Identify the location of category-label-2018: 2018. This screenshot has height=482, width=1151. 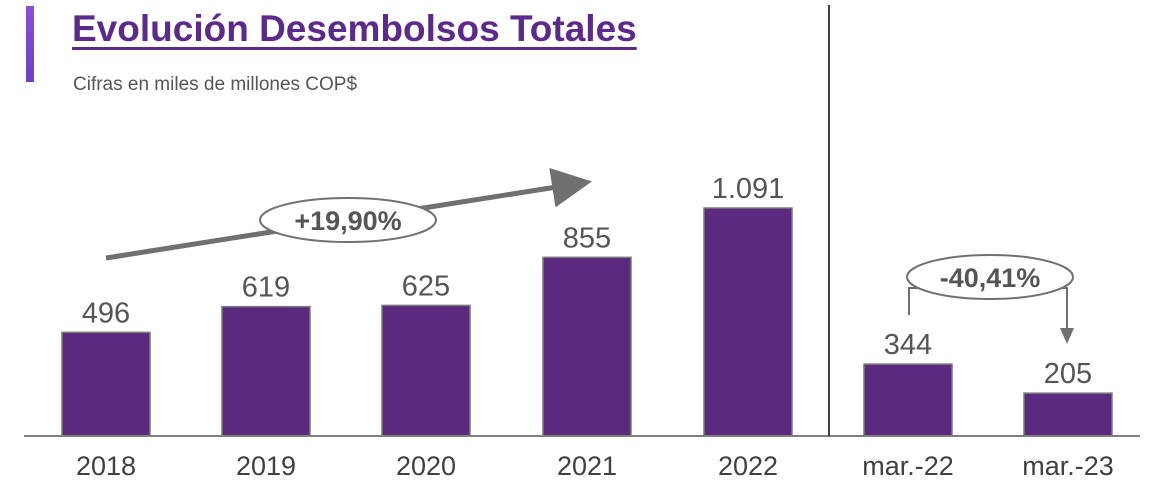
(106, 466).